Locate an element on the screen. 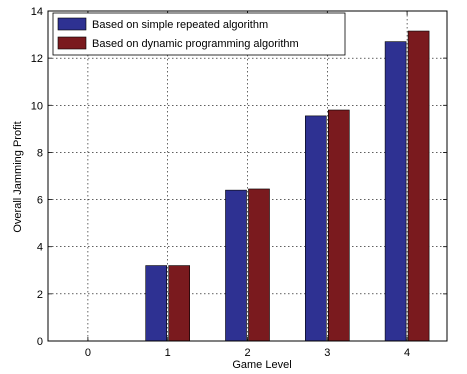  y-tick-label: 6 is located at coordinates (40, 201).